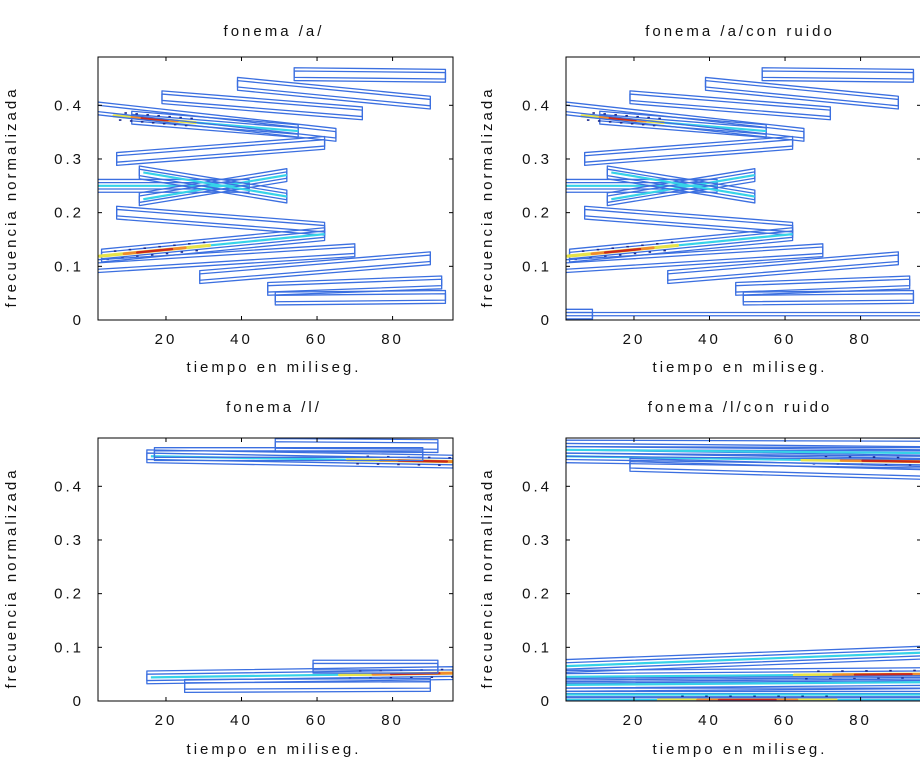  Describe the element at coordinates (69, 159) in the screenshot. I see `y-tick-label: 0.3` at that location.